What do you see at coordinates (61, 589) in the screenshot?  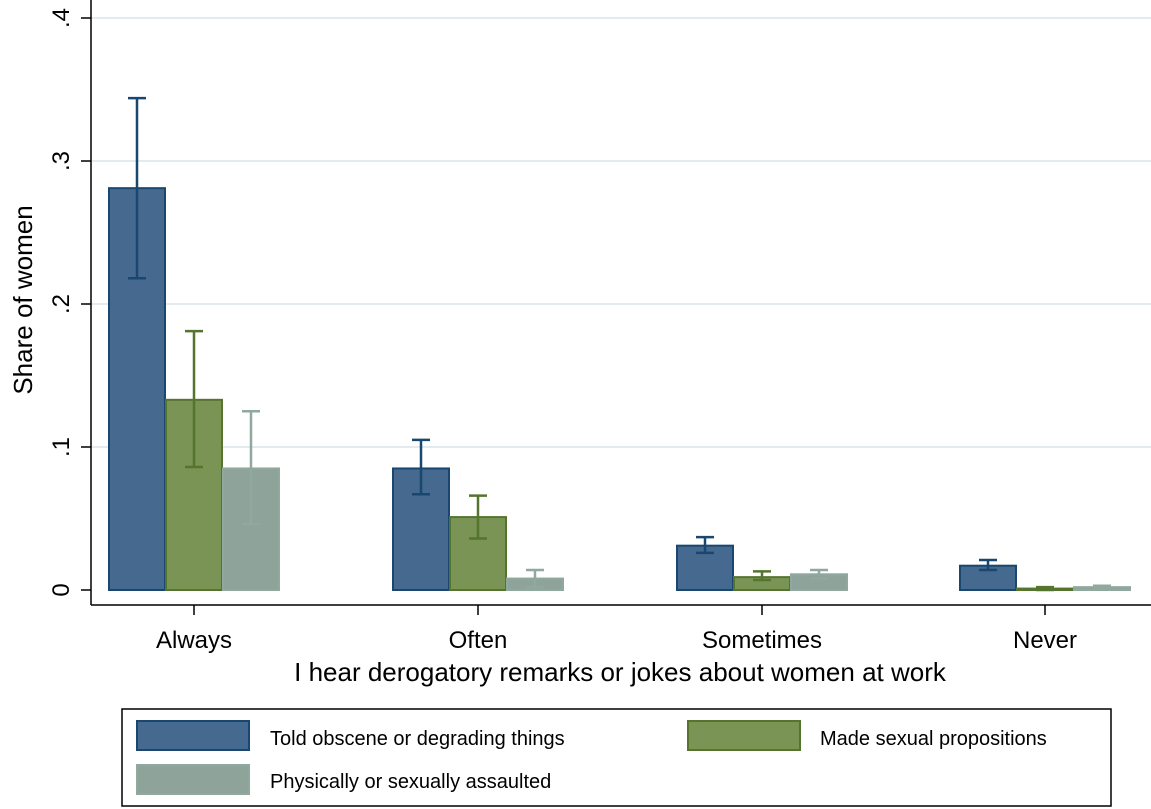 I see `y-tick-label: 0` at bounding box center [61, 589].